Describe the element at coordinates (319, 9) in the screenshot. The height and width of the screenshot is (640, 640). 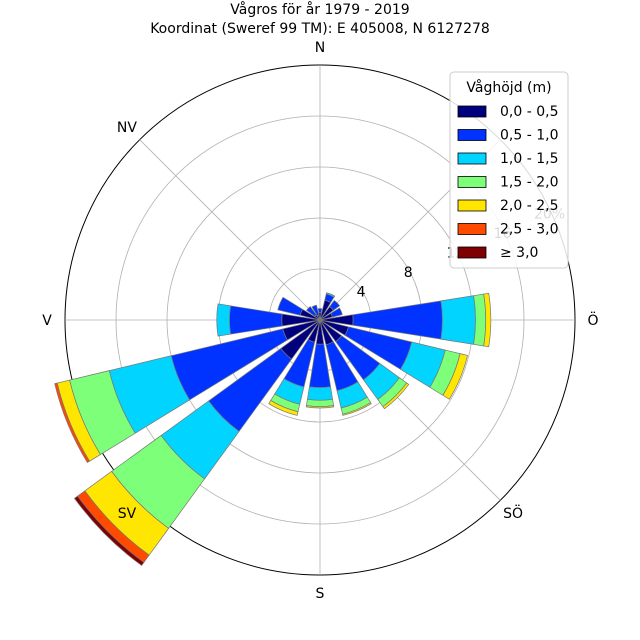
I see `chart-title: Vågros för år 1979 - 2019` at that location.